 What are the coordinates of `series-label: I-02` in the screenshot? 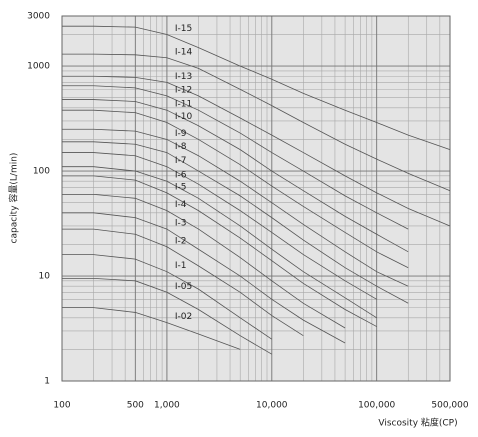 It's located at (183, 317).